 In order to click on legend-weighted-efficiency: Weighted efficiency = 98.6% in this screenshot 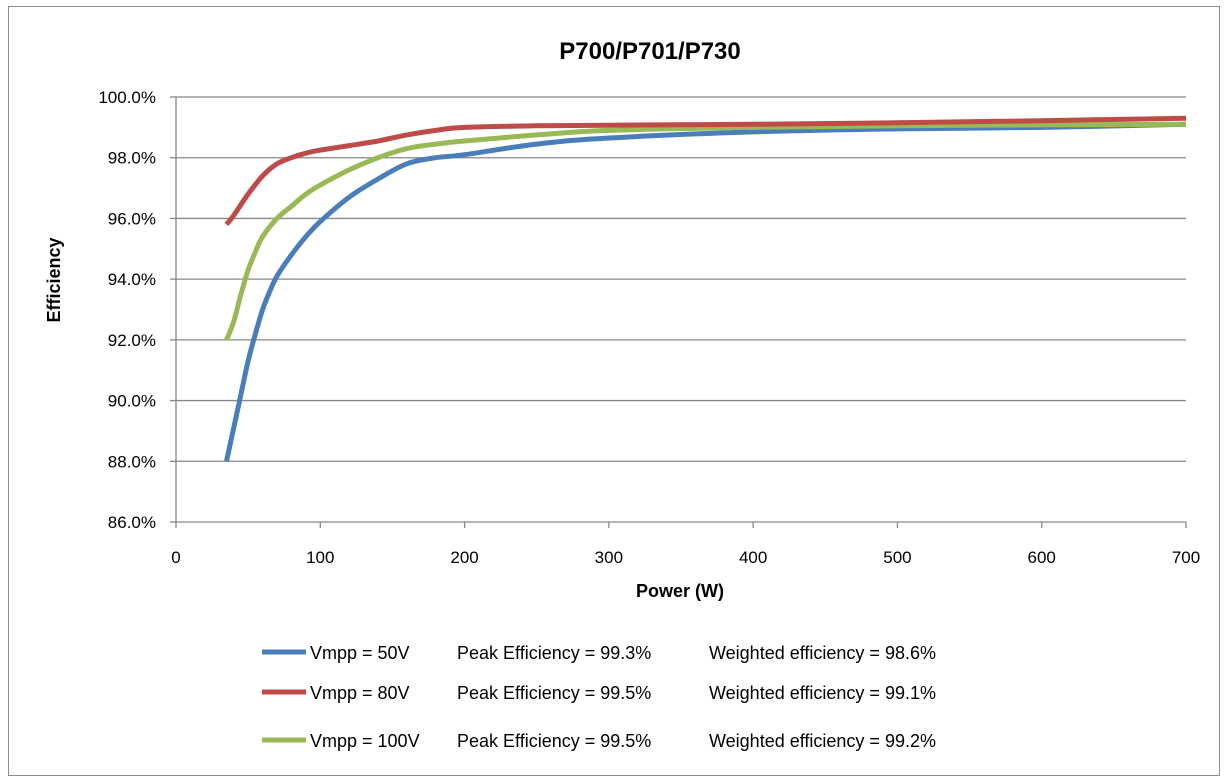, I will do `click(822, 653)`.